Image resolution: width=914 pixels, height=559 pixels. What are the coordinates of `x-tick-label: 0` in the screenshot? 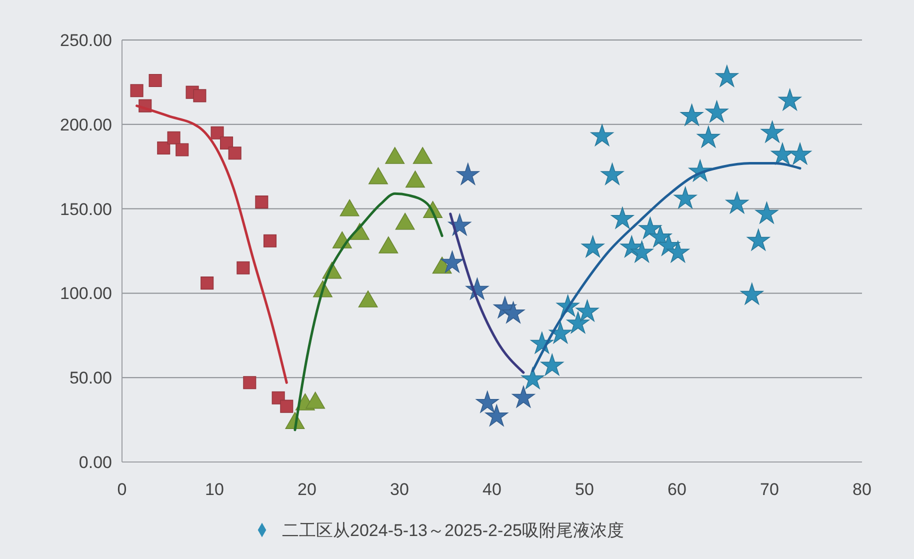 It's located at (122, 489).